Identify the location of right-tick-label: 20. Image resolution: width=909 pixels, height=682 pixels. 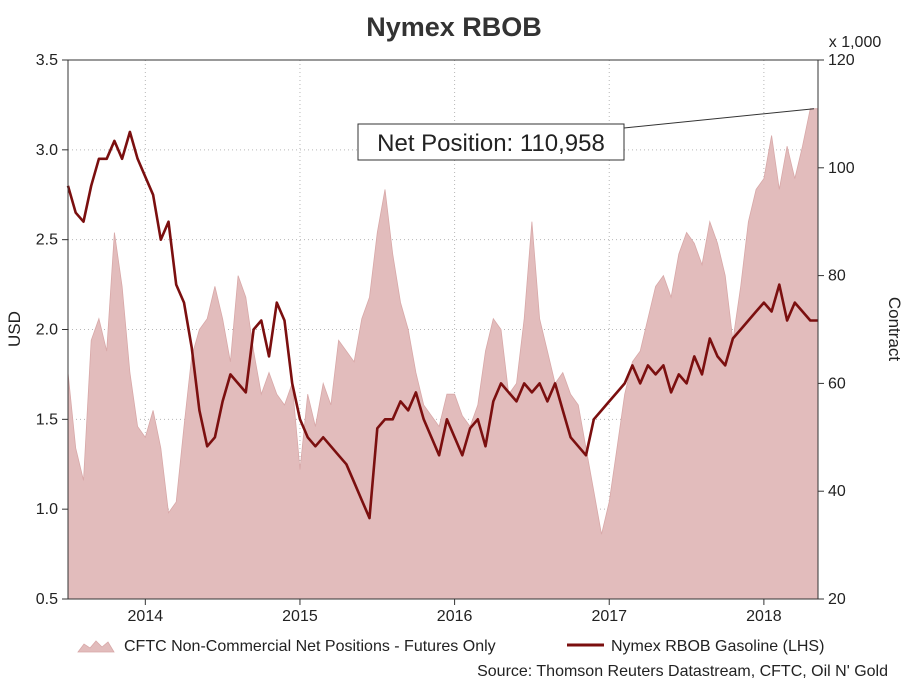
(837, 599).